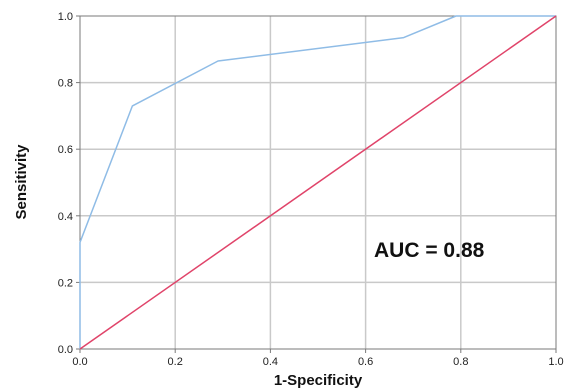 The width and height of the screenshot is (565, 390). I want to click on x-axis-title: 1-Specificity, so click(318, 380).